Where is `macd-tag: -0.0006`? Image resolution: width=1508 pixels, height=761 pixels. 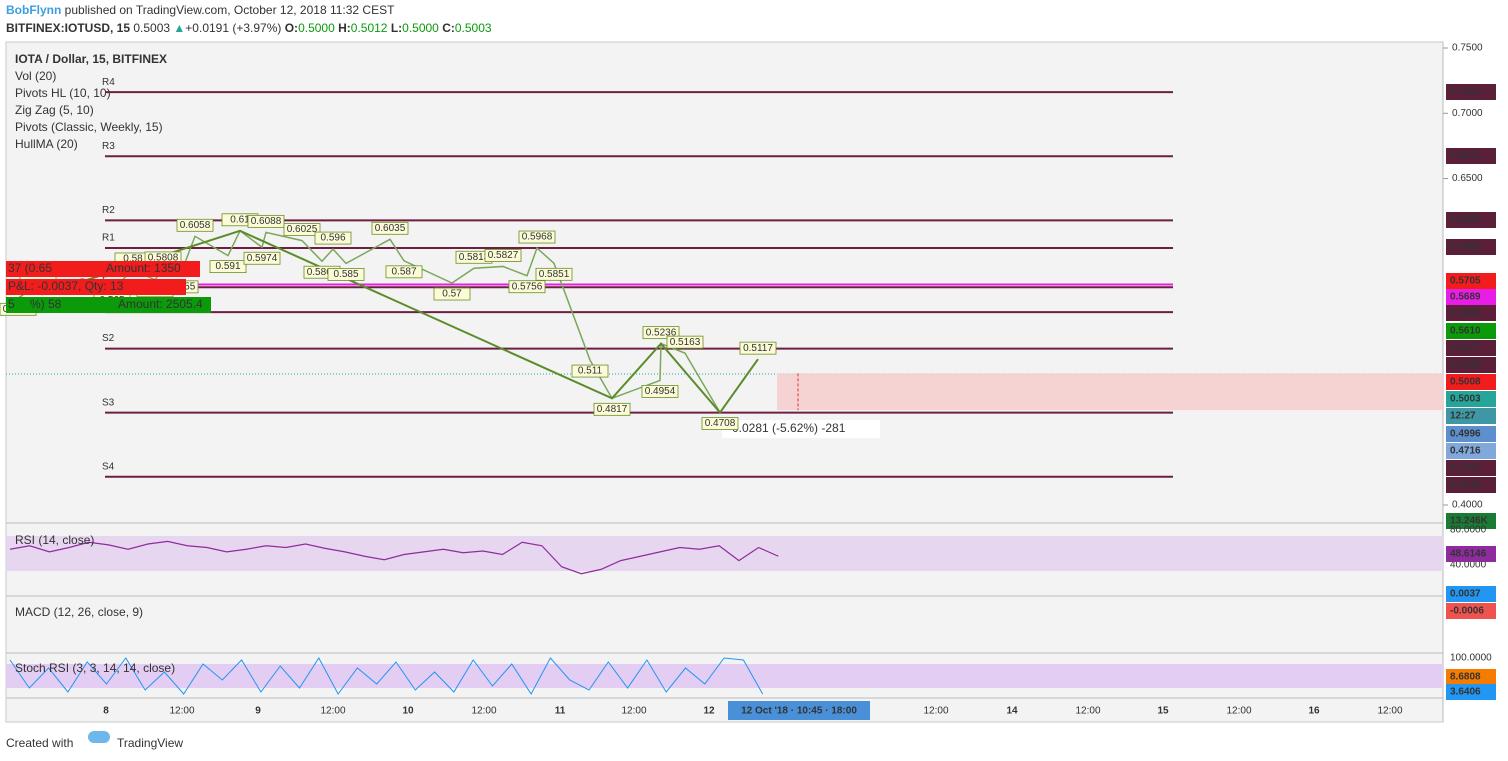
macd-tag: -0.0006 is located at coordinates (1467, 611).